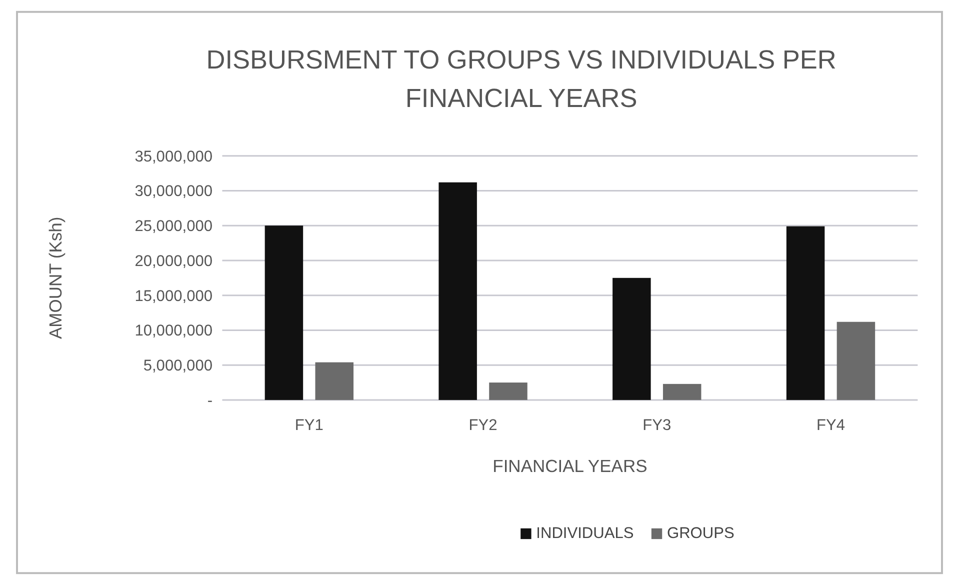  I want to click on x-tick-label: FY1, so click(309, 425).